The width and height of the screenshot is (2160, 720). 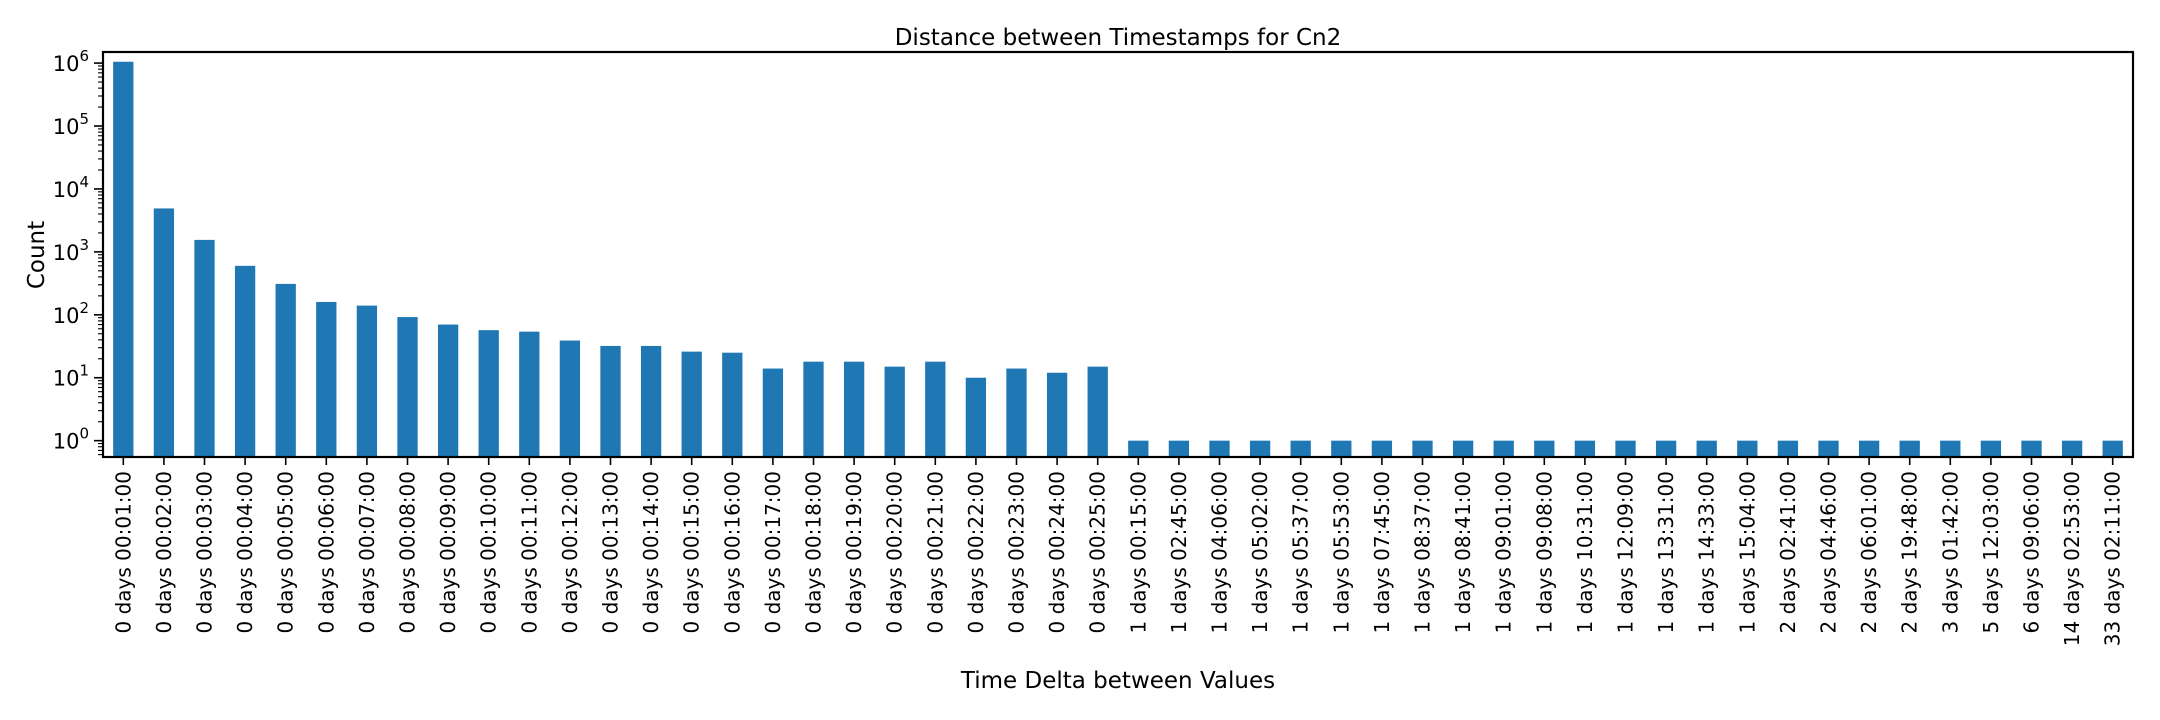 What do you see at coordinates (1220, 552) in the screenshot?
I see `x-tick-label: 1 days 04:06:00` at bounding box center [1220, 552].